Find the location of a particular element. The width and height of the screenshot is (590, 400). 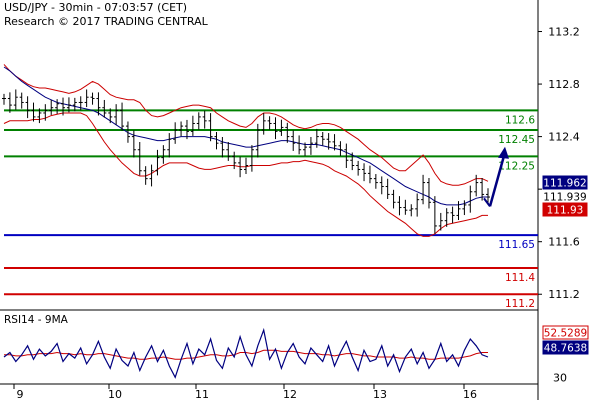

level-label-1: 112.45 is located at coordinates (516, 140).